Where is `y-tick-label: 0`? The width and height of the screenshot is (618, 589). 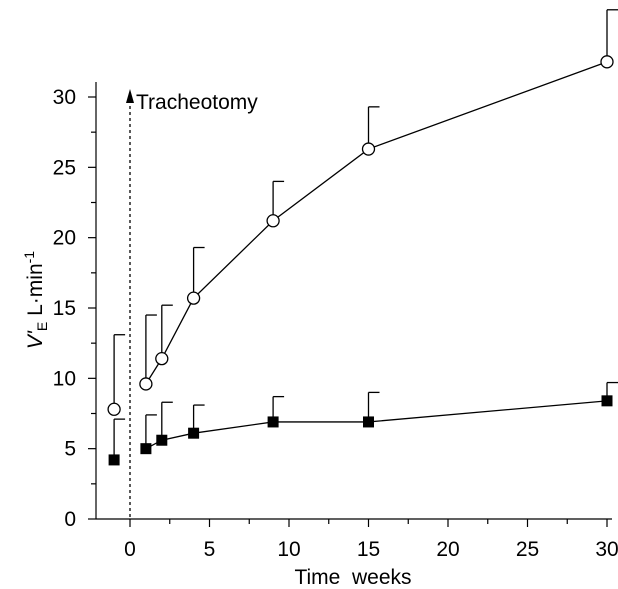
y-tick-label: 0 is located at coordinates (70, 519).